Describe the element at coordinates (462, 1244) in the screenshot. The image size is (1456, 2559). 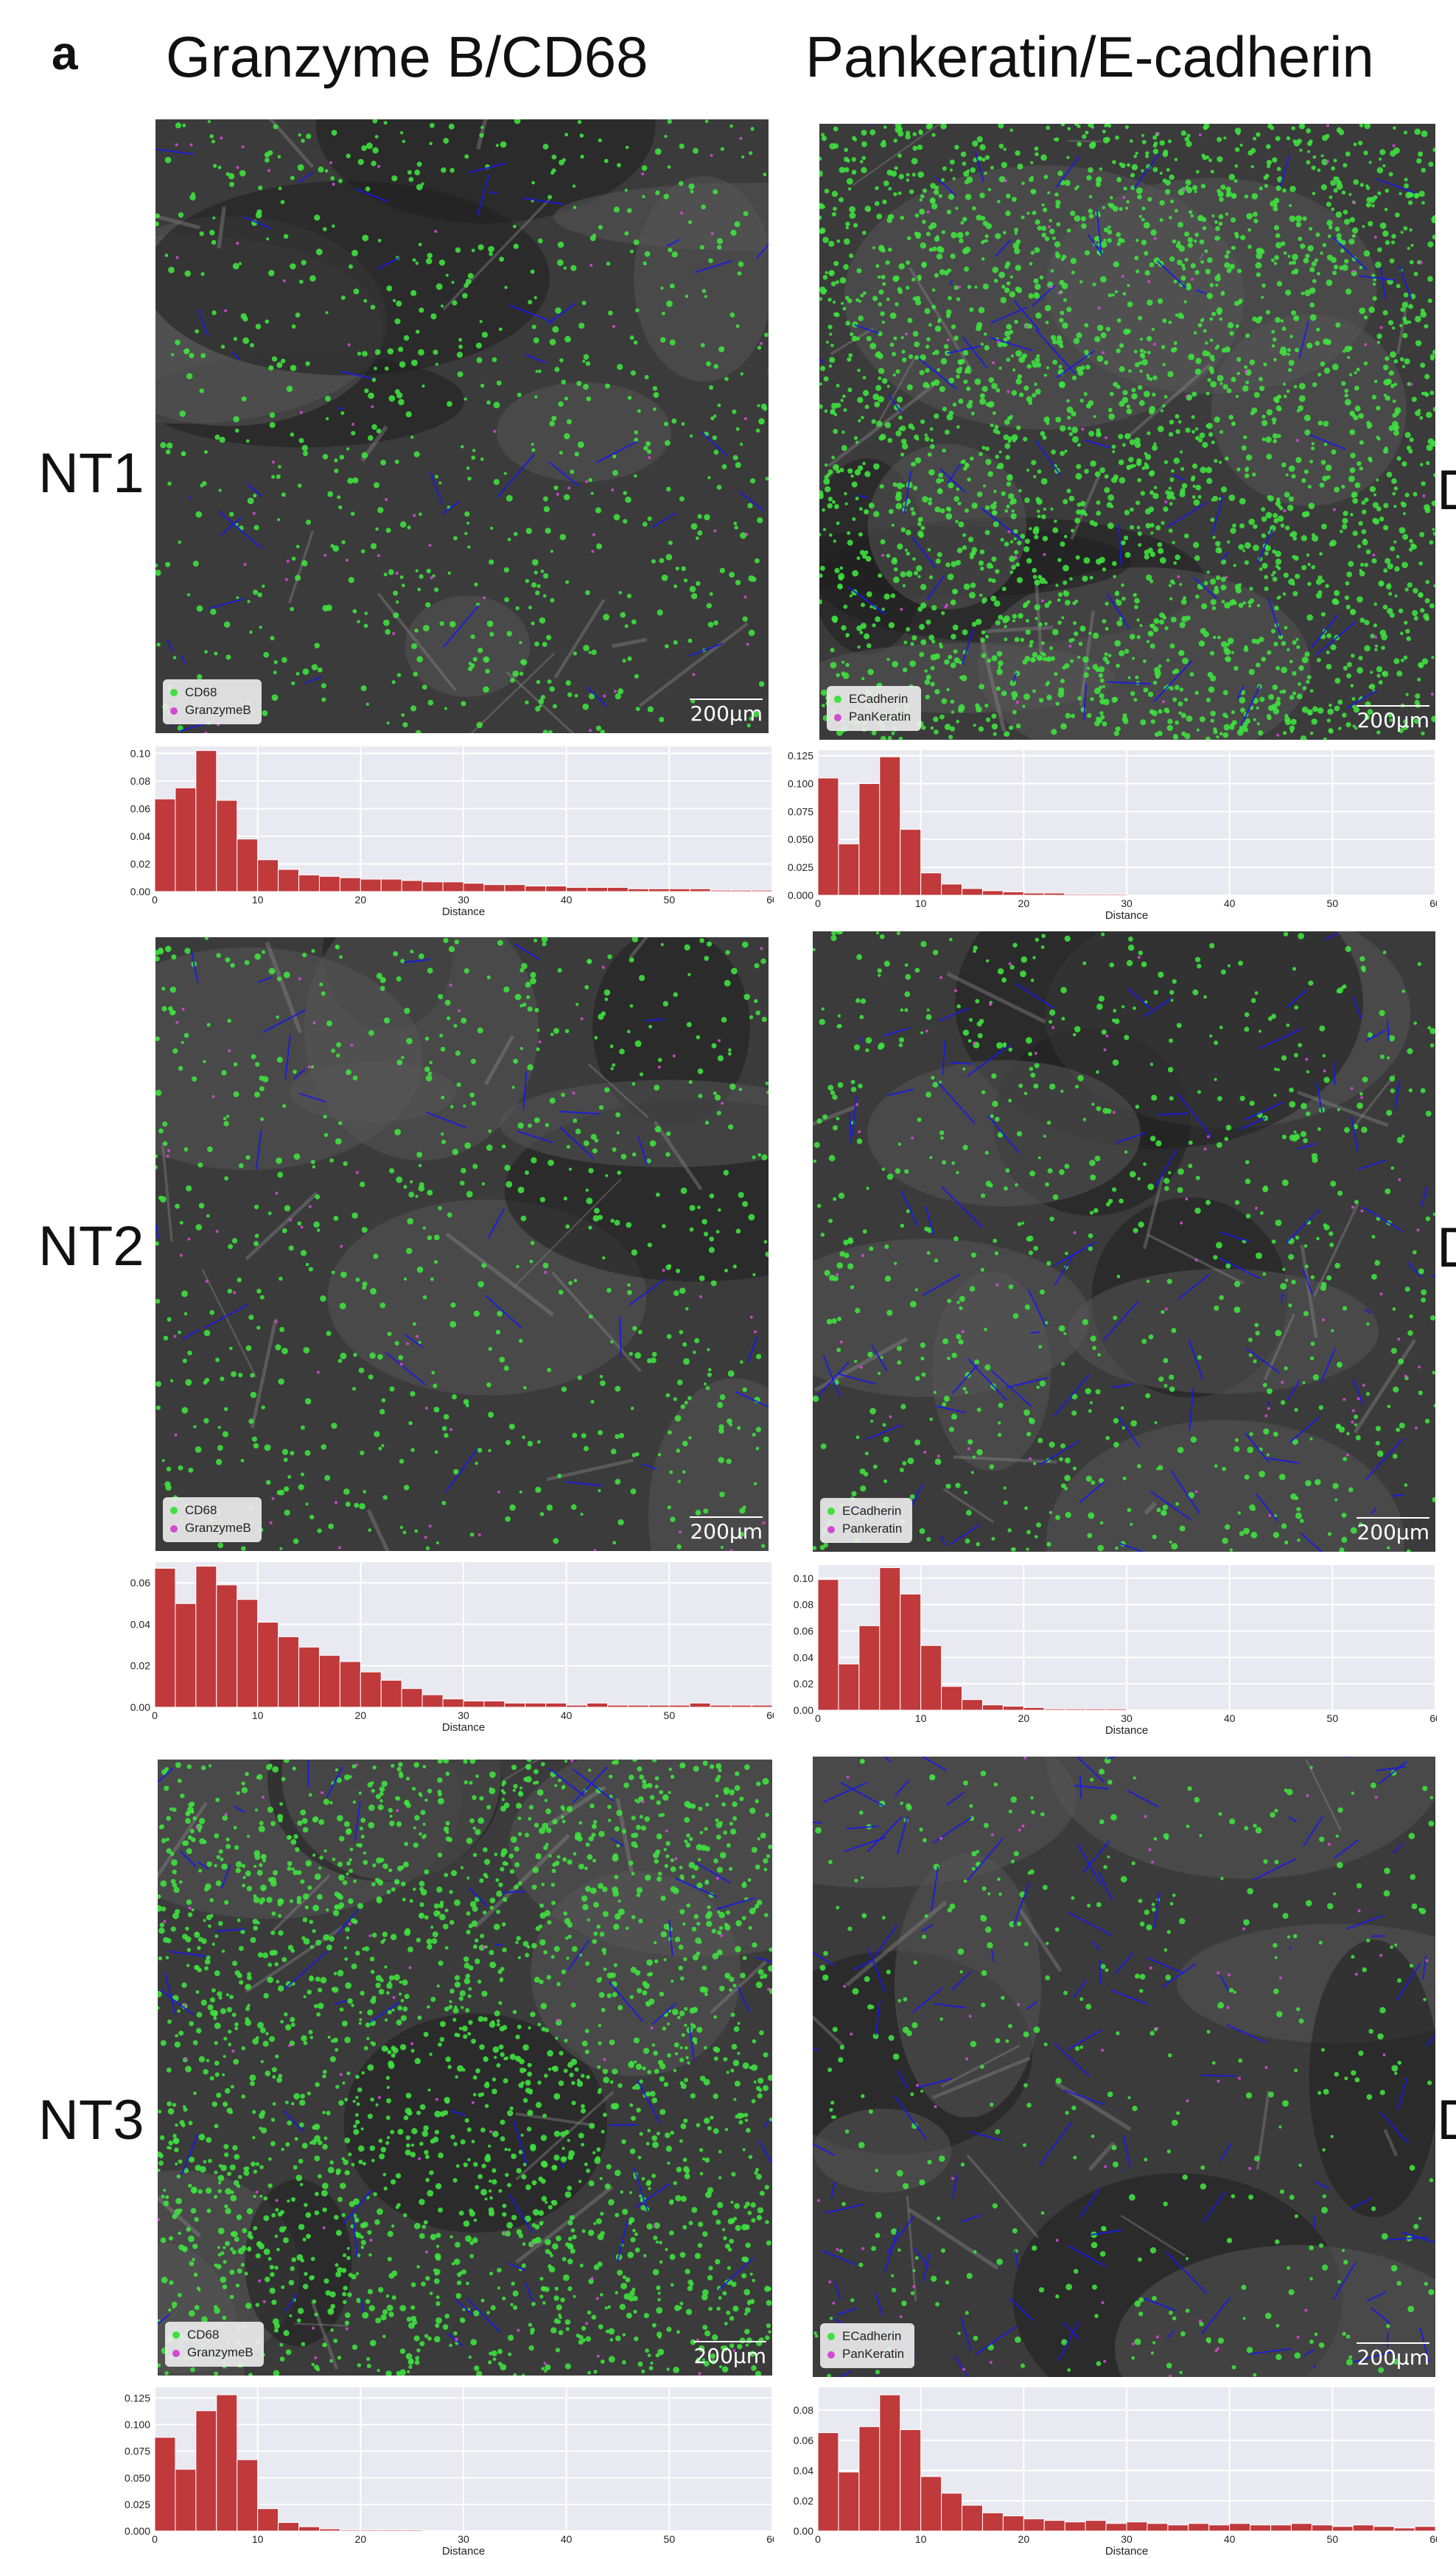
I see `microscopy-image: CD68 GranzymeB 200μm` at that location.